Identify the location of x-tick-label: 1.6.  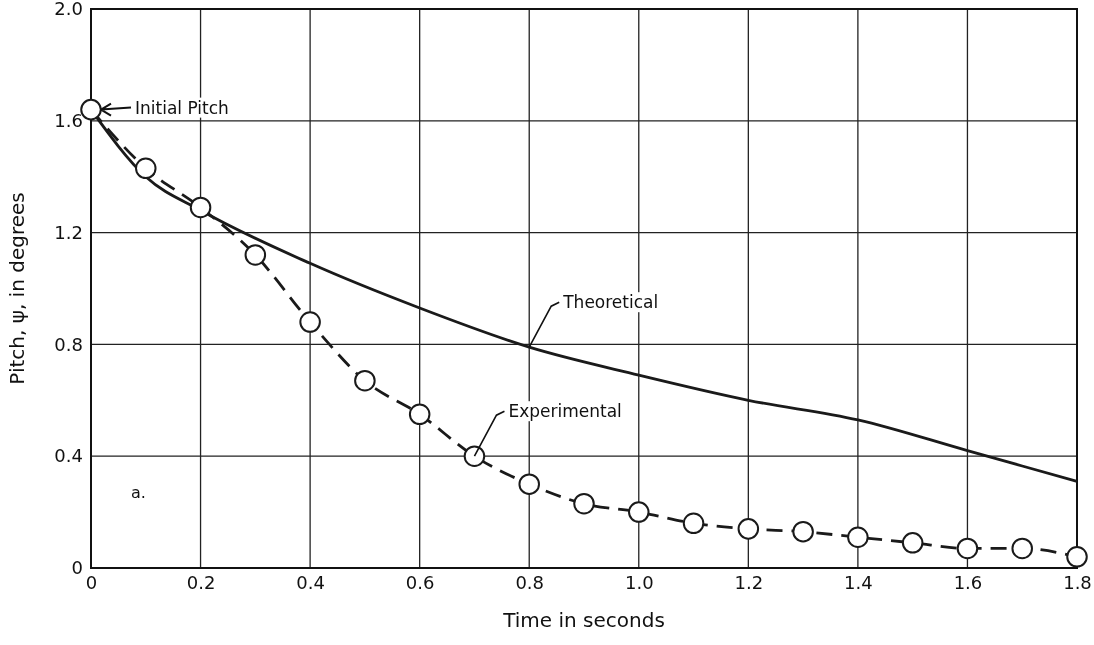
(968, 582).